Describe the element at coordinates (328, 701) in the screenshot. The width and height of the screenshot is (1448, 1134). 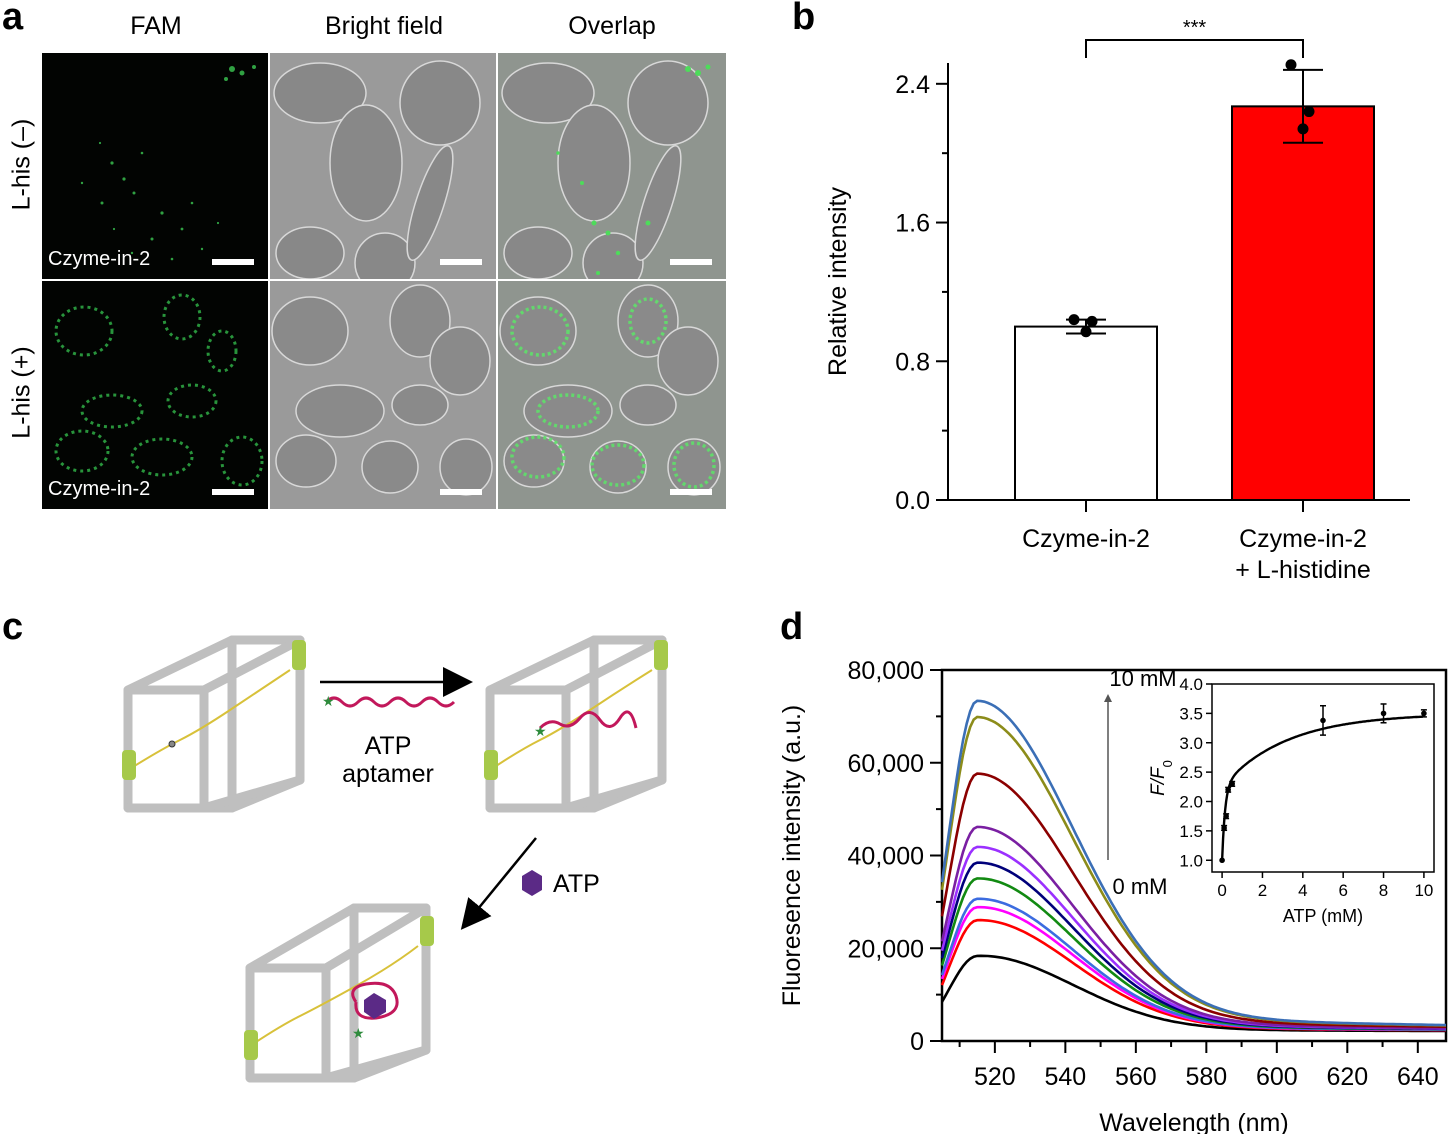
I see `fluorophore-star: ★` at that location.